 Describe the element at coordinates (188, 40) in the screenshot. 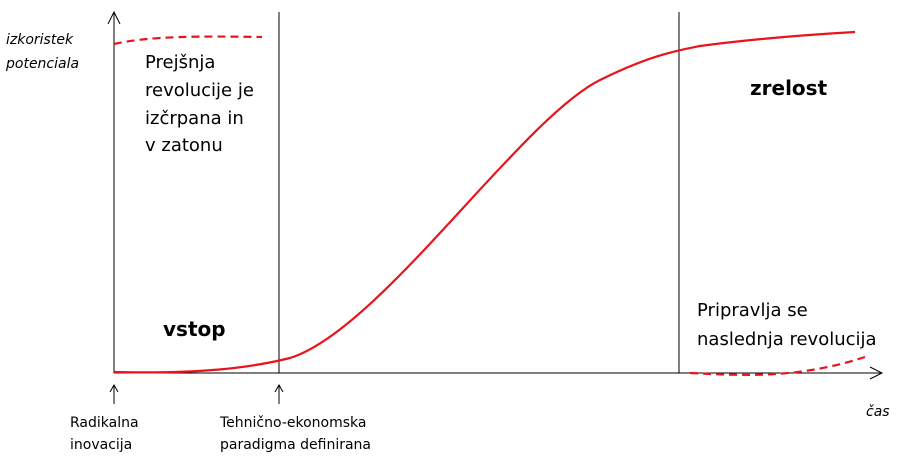

I see `previous-curve` at that location.